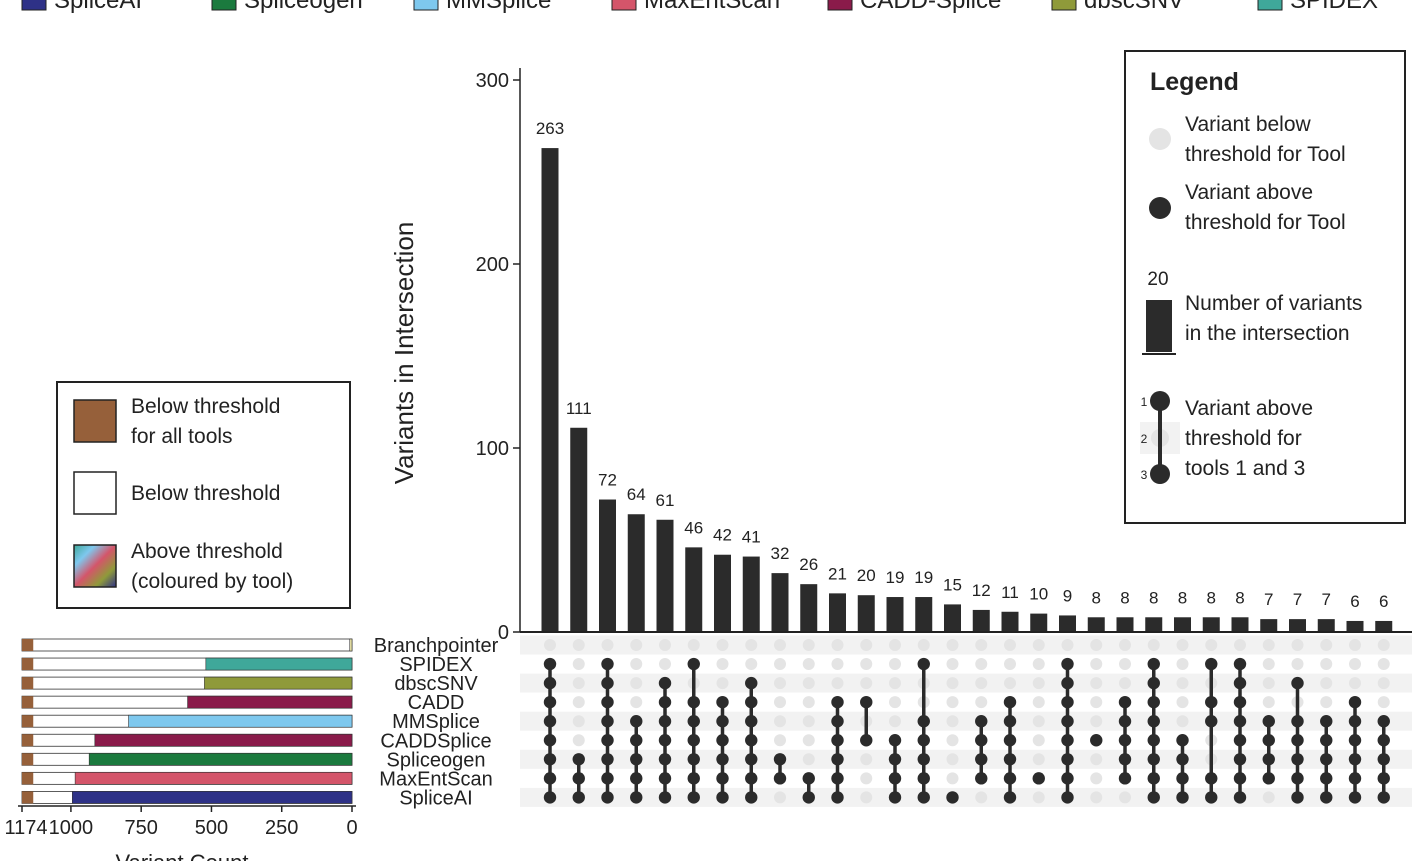  I want to click on intersection-bar-label-2: 72, so click(607, 480).